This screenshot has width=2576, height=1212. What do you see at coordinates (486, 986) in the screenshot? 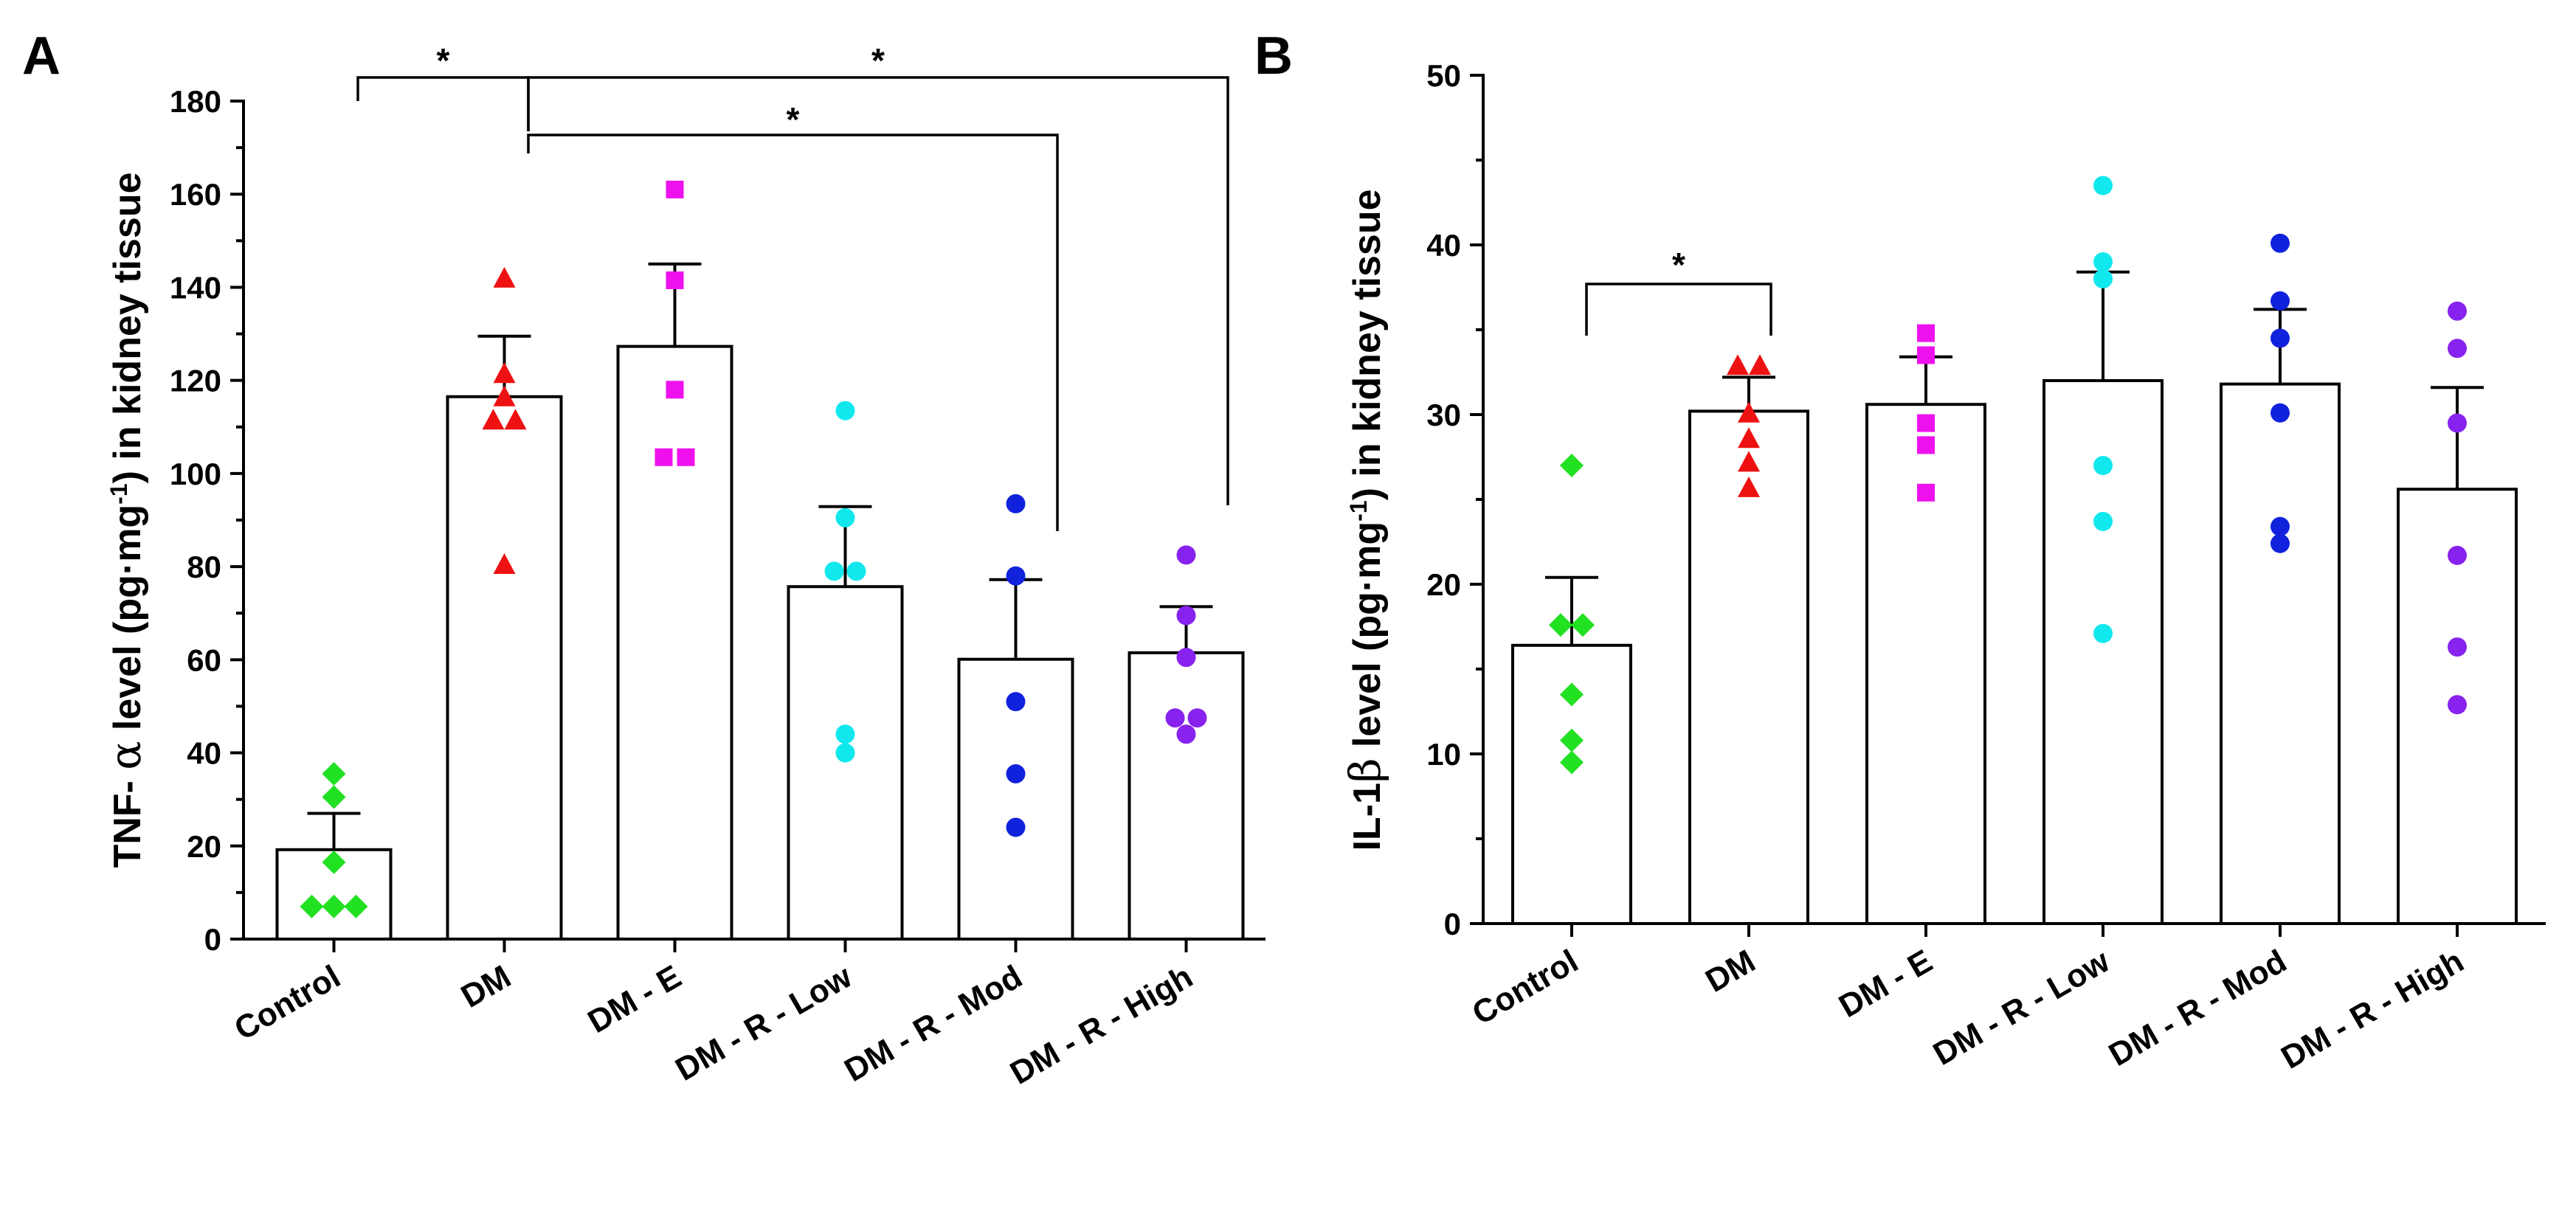
I see `x-tick-label: DM` at bounding box center [486, 986].